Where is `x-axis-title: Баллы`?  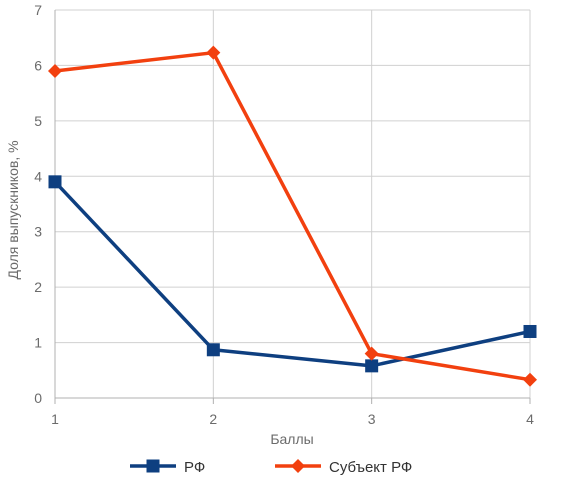
x-axis-title: Баллы is located at coordinates (291, 439).